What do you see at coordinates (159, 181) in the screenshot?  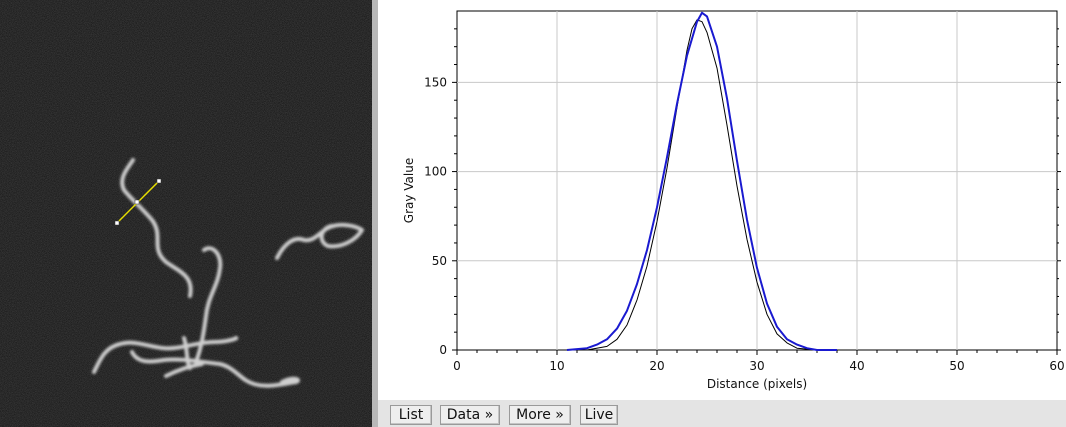 I see `roi-handle-end` at bounding box center [159, 181].